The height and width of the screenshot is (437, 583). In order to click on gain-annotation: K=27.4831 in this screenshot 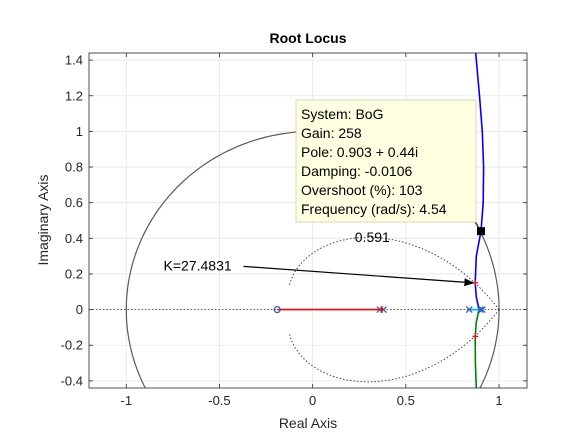, I will do `click(198, 265)`.